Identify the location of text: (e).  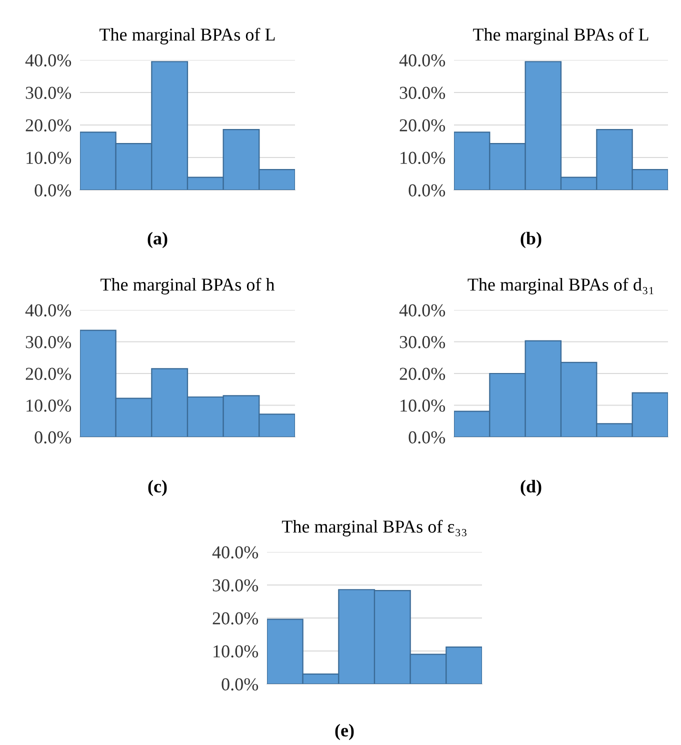
(344, 732).